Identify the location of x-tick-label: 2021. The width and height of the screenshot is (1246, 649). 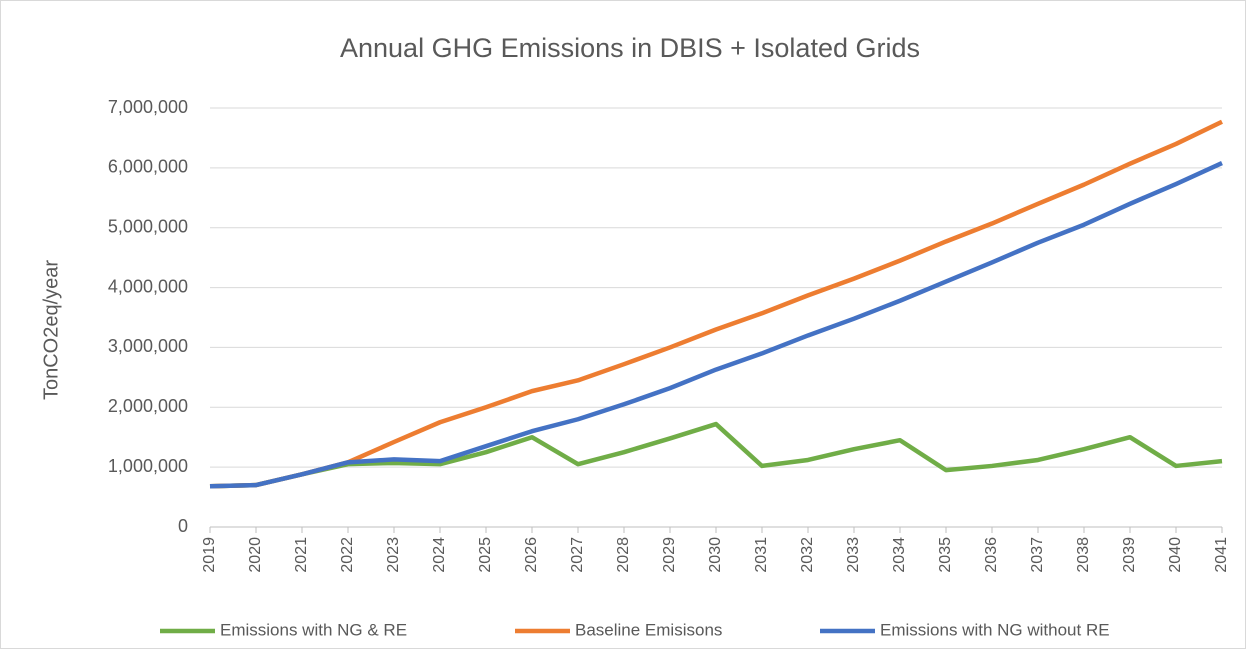
(301, 555).